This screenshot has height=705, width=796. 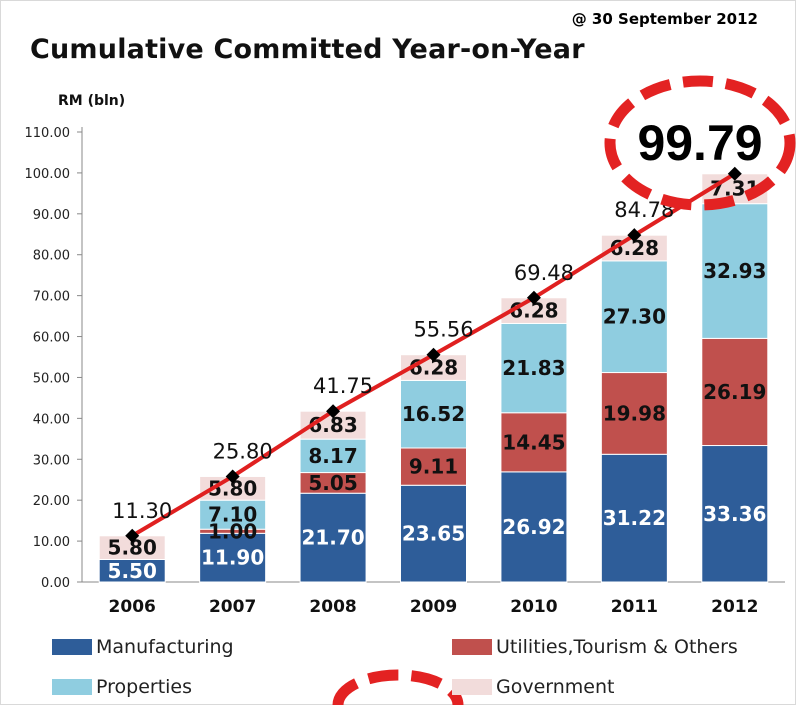 What do you see at coordinates (307, 49) in the screenshot?
I see `chart-title: Cumulative Committed Year-on-Year` at bounding box center [307, 49].